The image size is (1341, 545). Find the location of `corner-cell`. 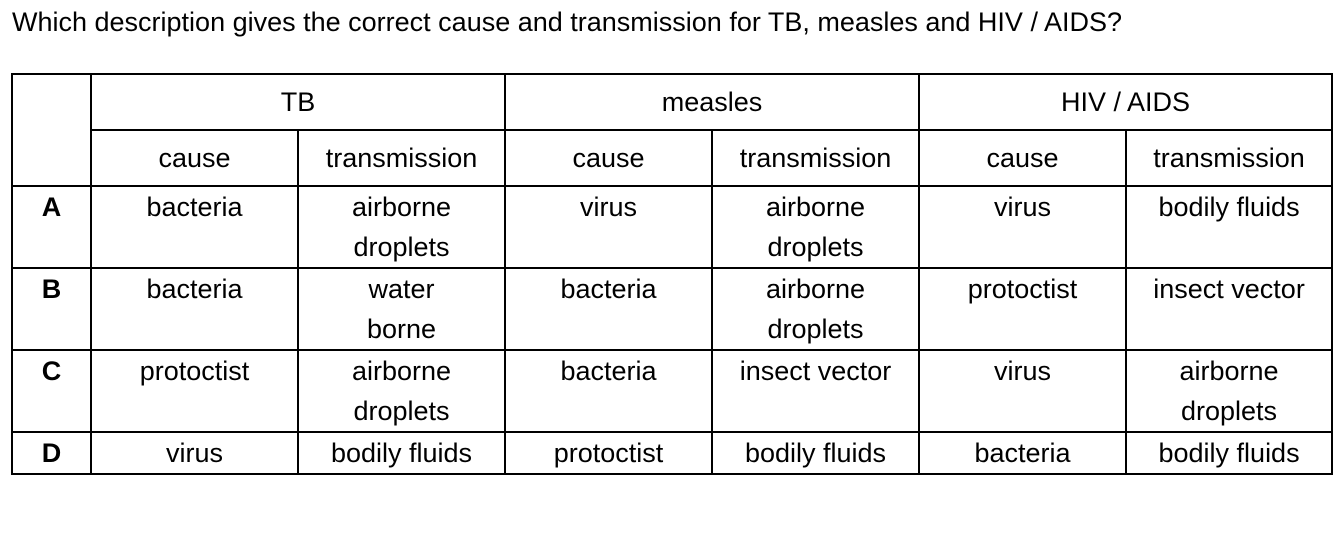

corner-cell is located at coordinates (51, 130).